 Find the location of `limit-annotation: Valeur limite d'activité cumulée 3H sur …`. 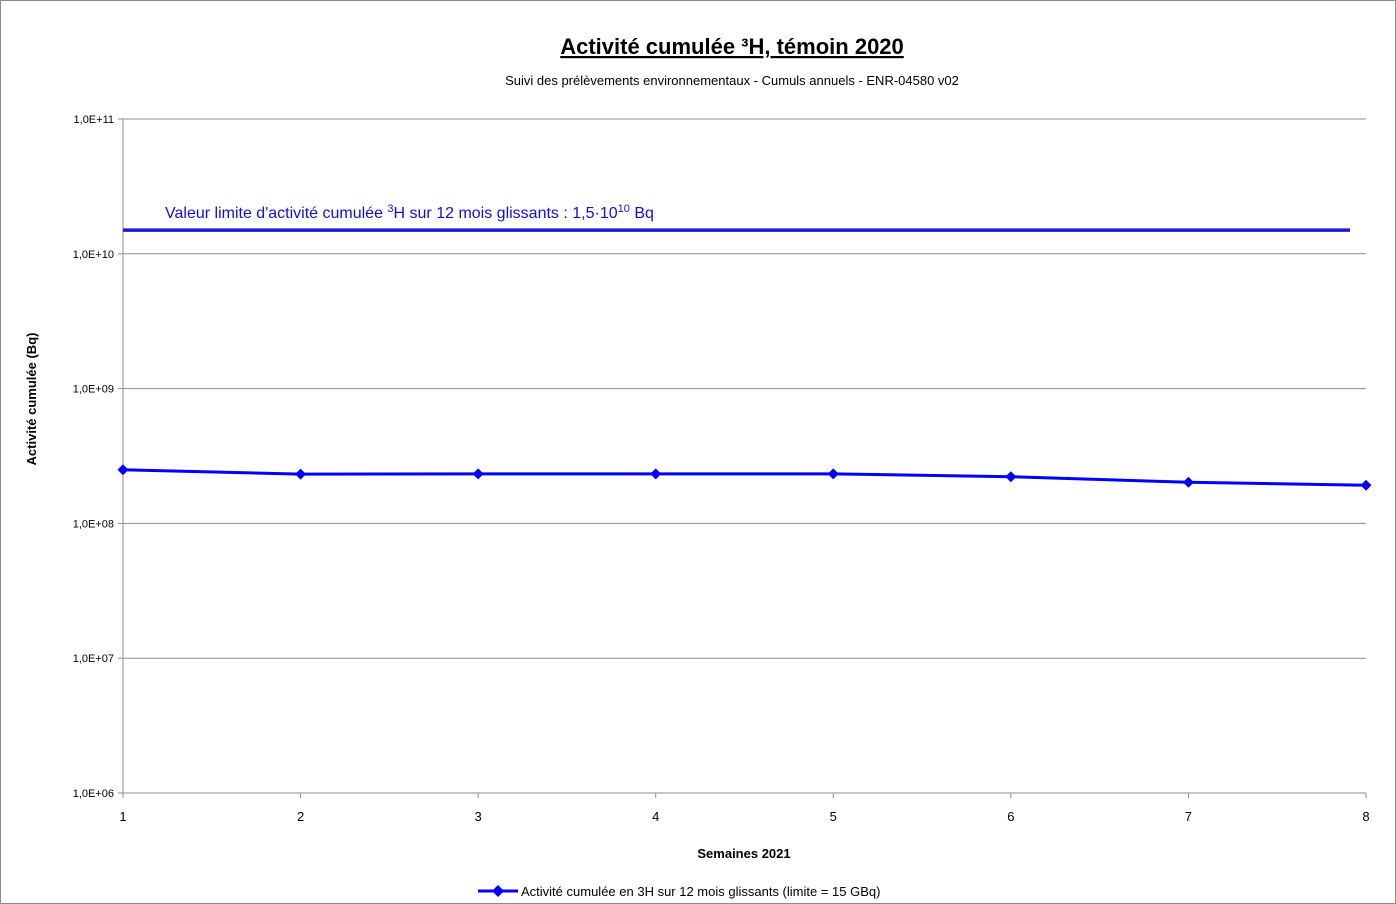

limit-annotation: Valeur limite d'activité cumulée 3H sur … is located at coordinates (409, 212).